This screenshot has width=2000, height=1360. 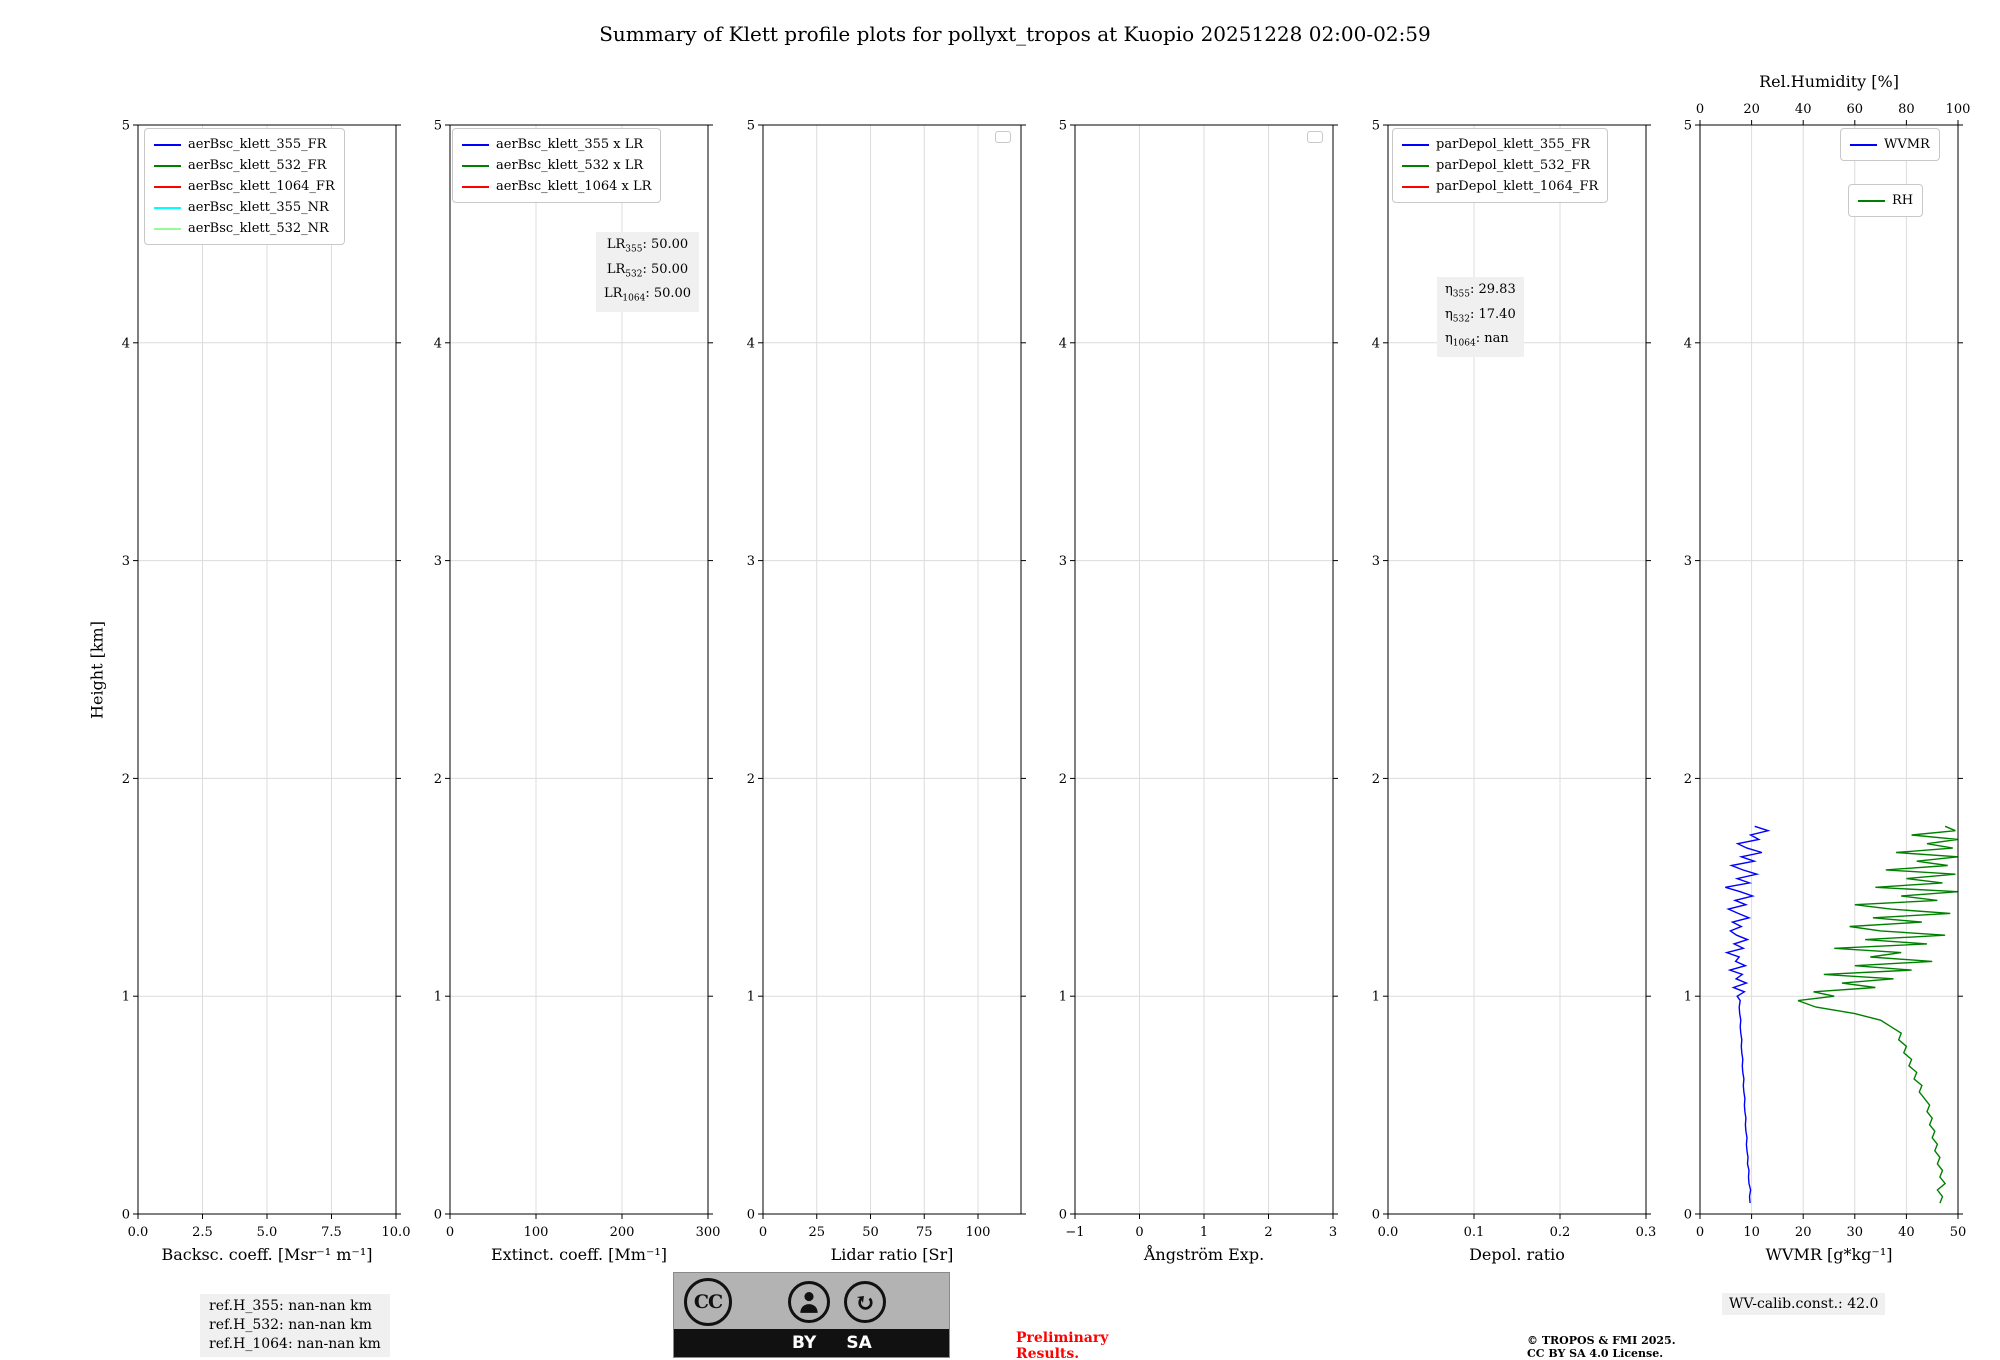 I want to click on attribution-person-icon, so click(x=809, y=1302).